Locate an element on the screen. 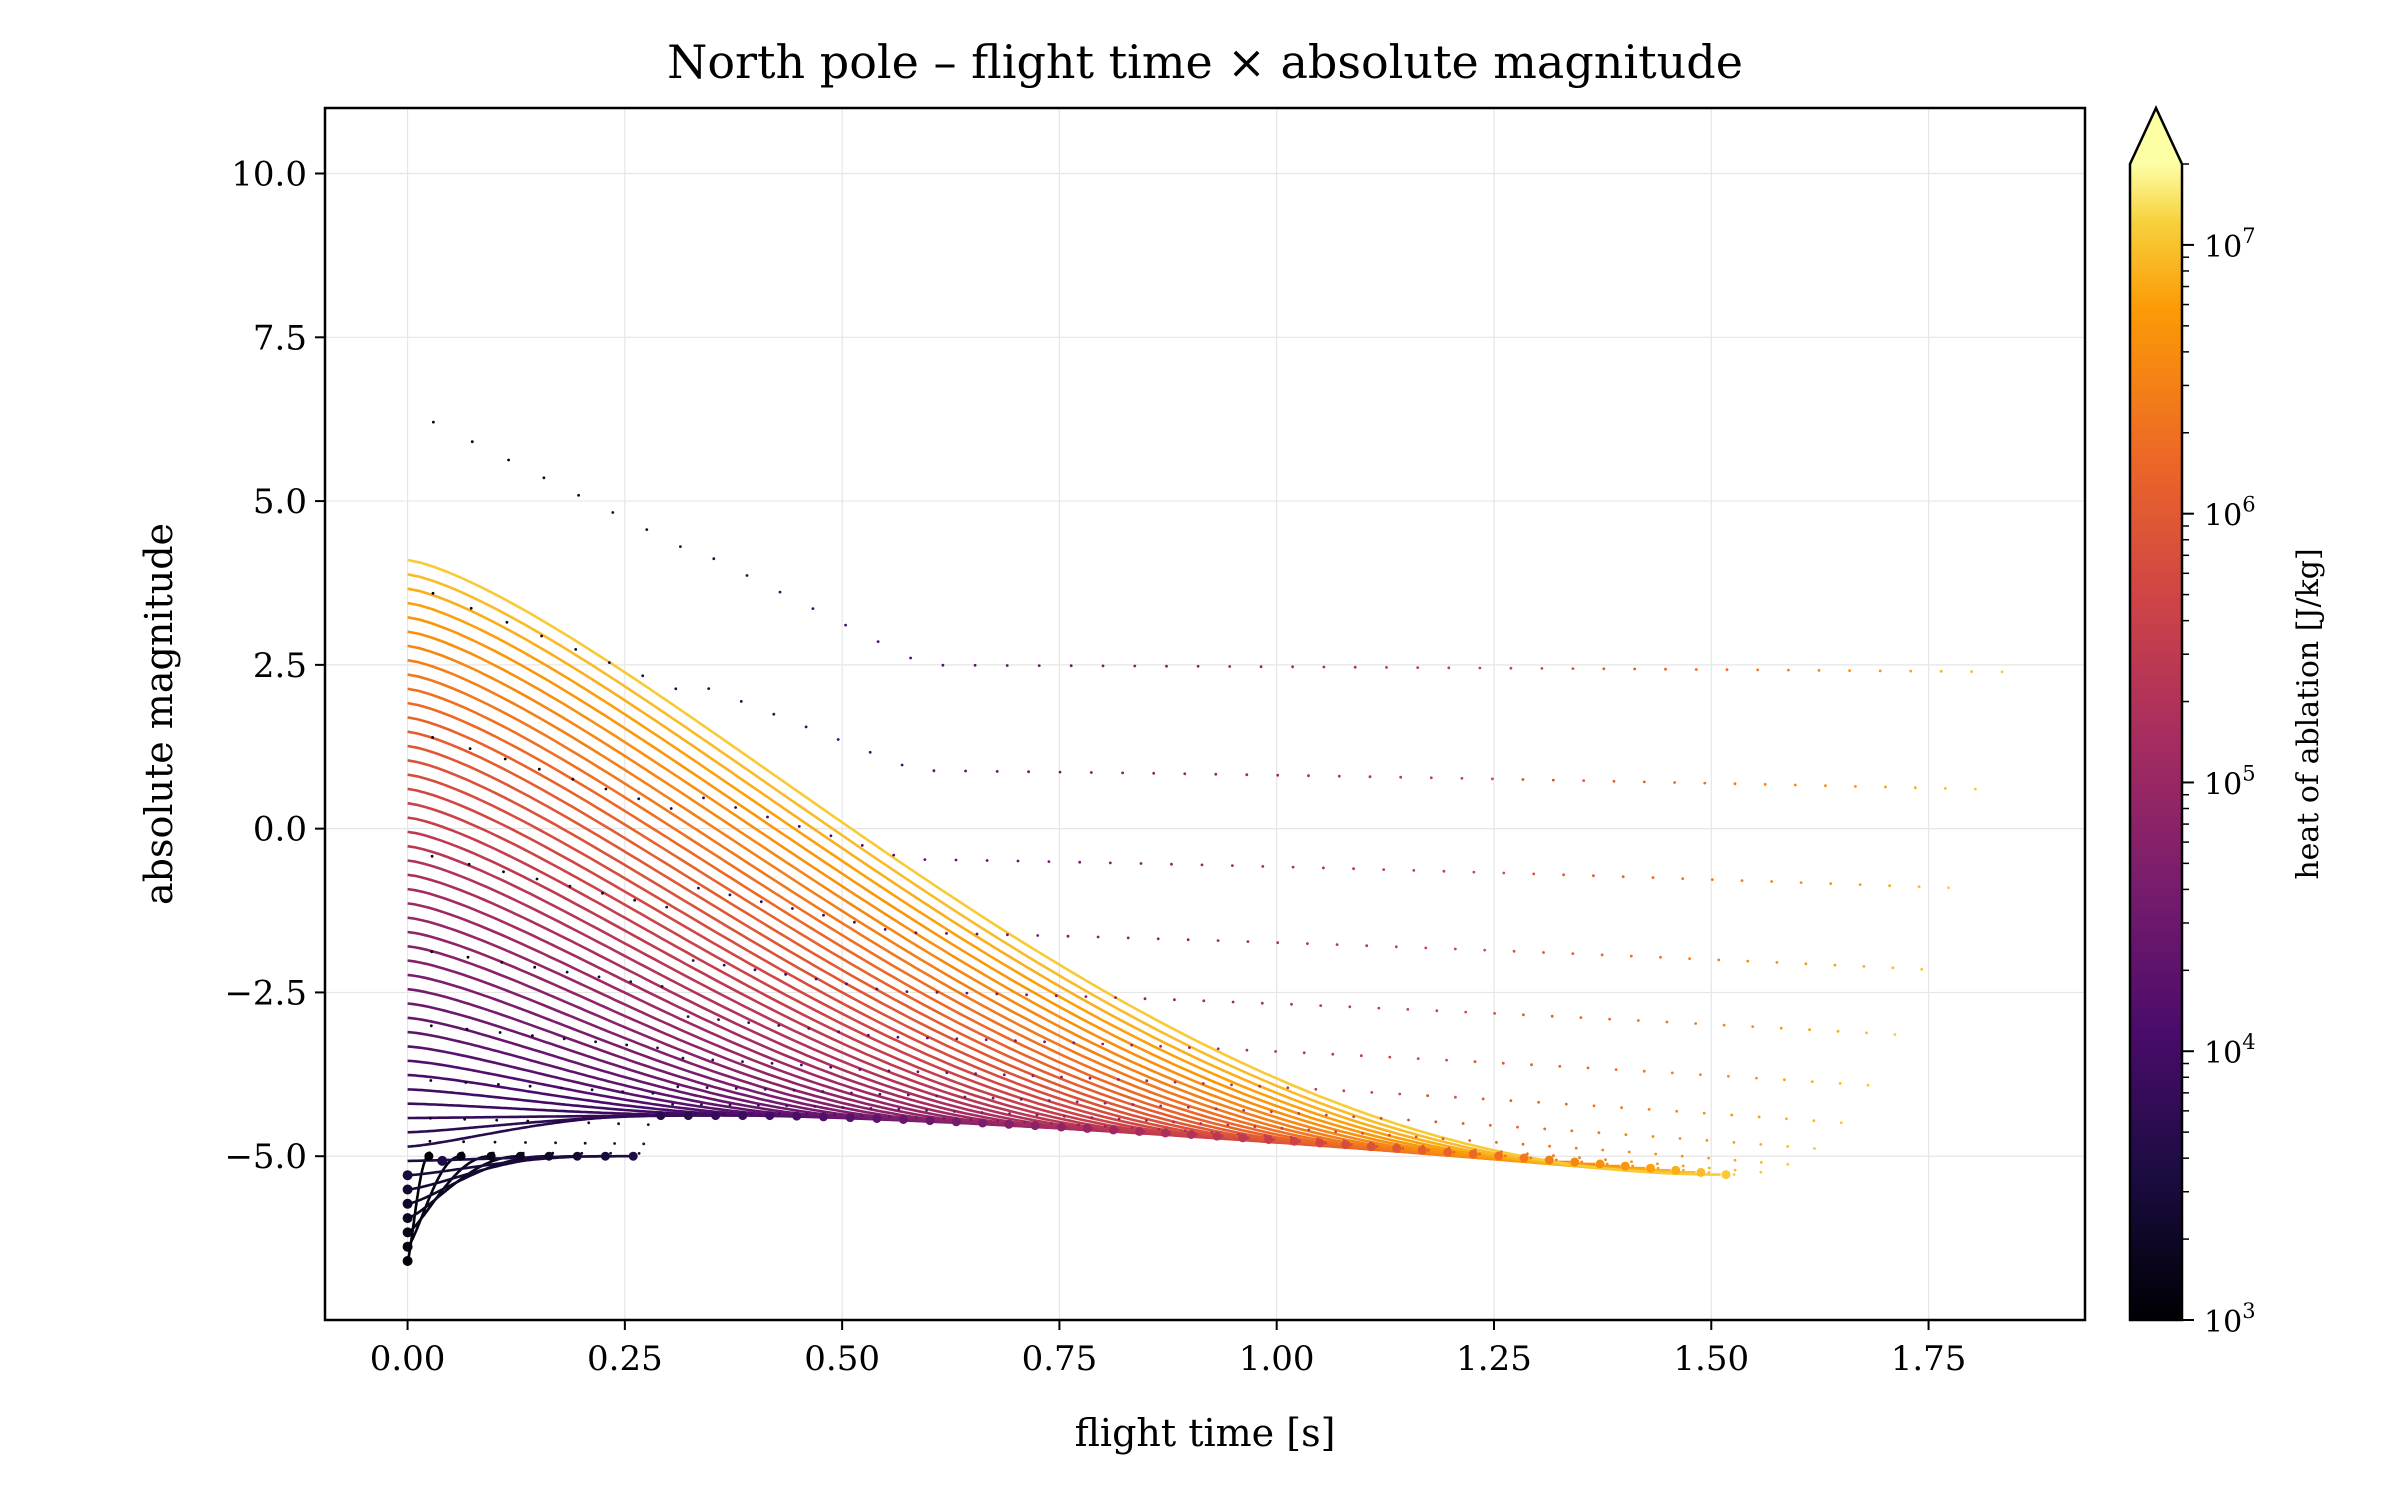 The image size is (2400, 1500). x-tick-label: 0.75 is located at coordinates (1060, 1359).